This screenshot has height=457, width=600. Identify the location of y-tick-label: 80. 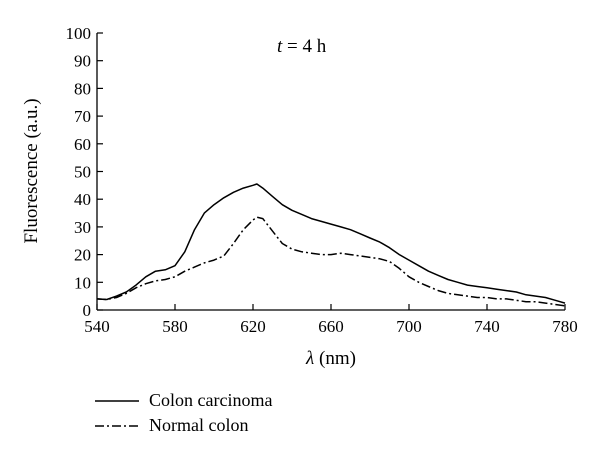
(82, 88).